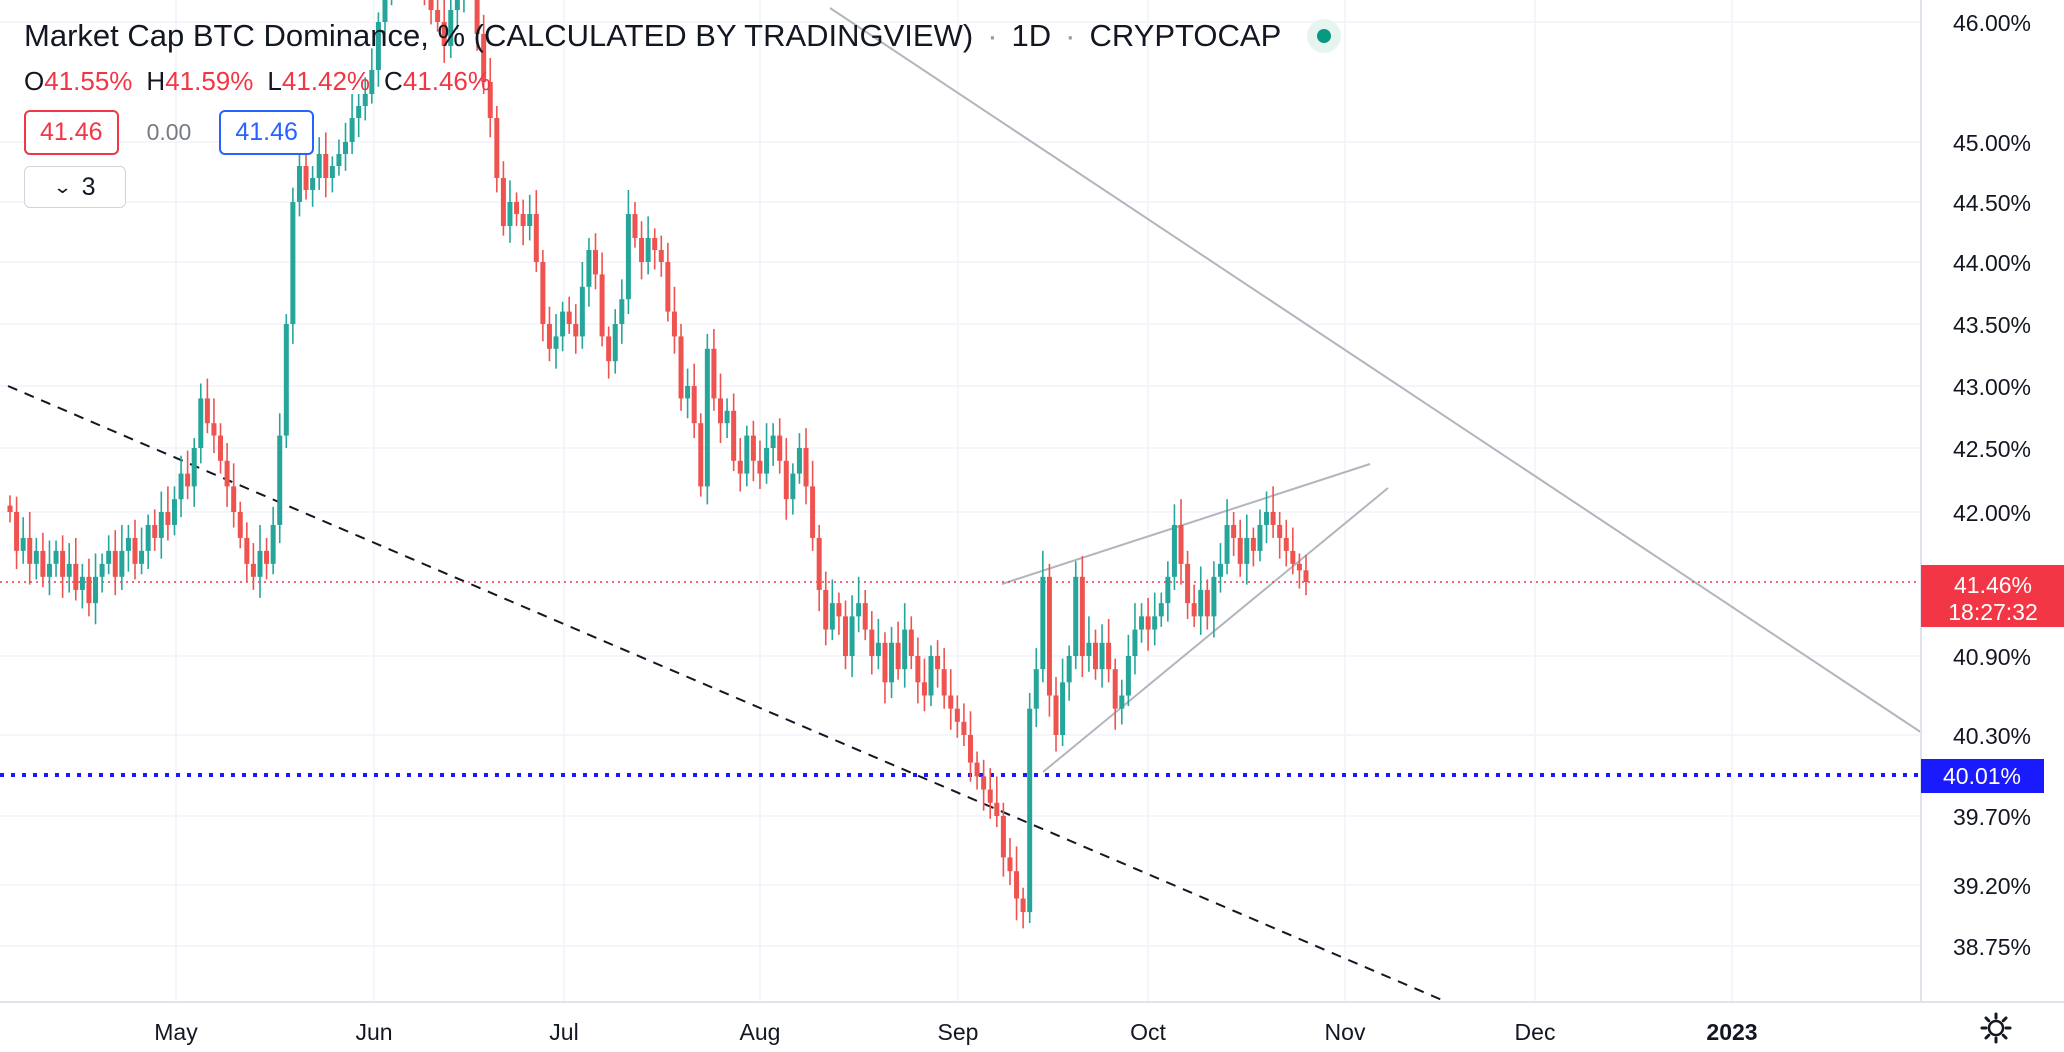 The image size is (2064, 1052). What do you see at coordinates (1982, 776) in the screenshot?
I see `horizontal-level-label: 40.01%` at bounding box center [1982, 776].